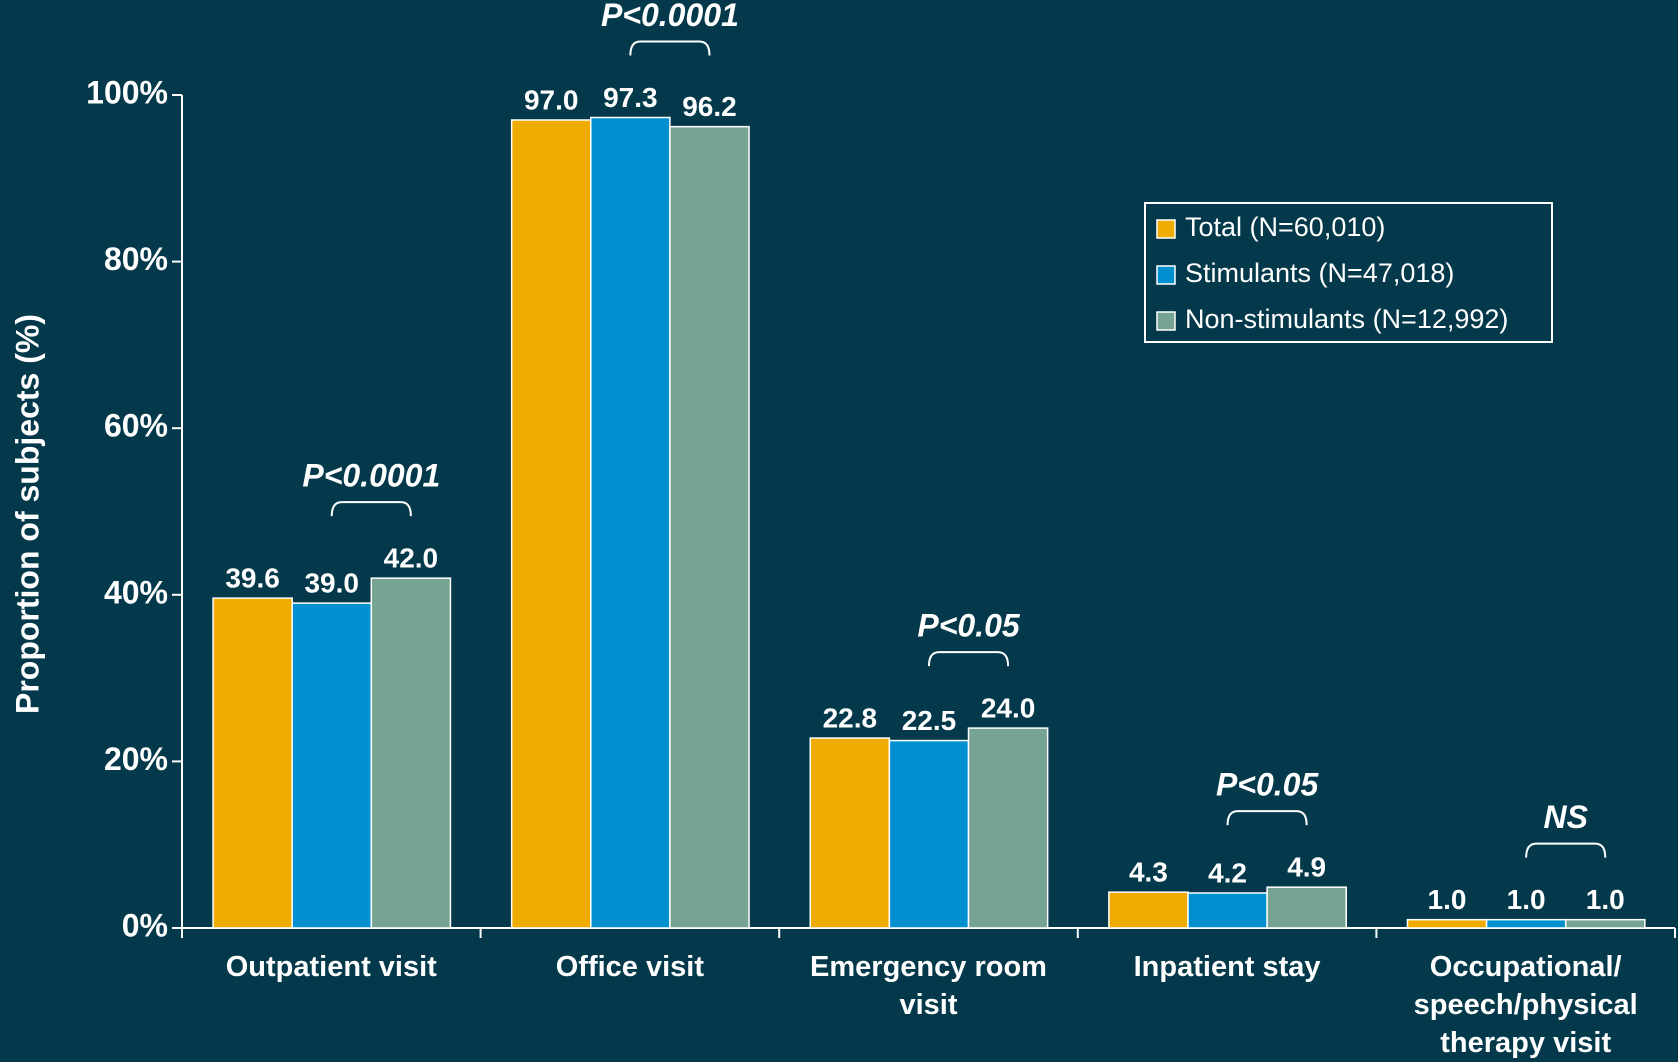  What do you see at coordinates (1306, 867) in the screenshot?
I see `value-label: 4.9` at bounding box center [1306, 867].